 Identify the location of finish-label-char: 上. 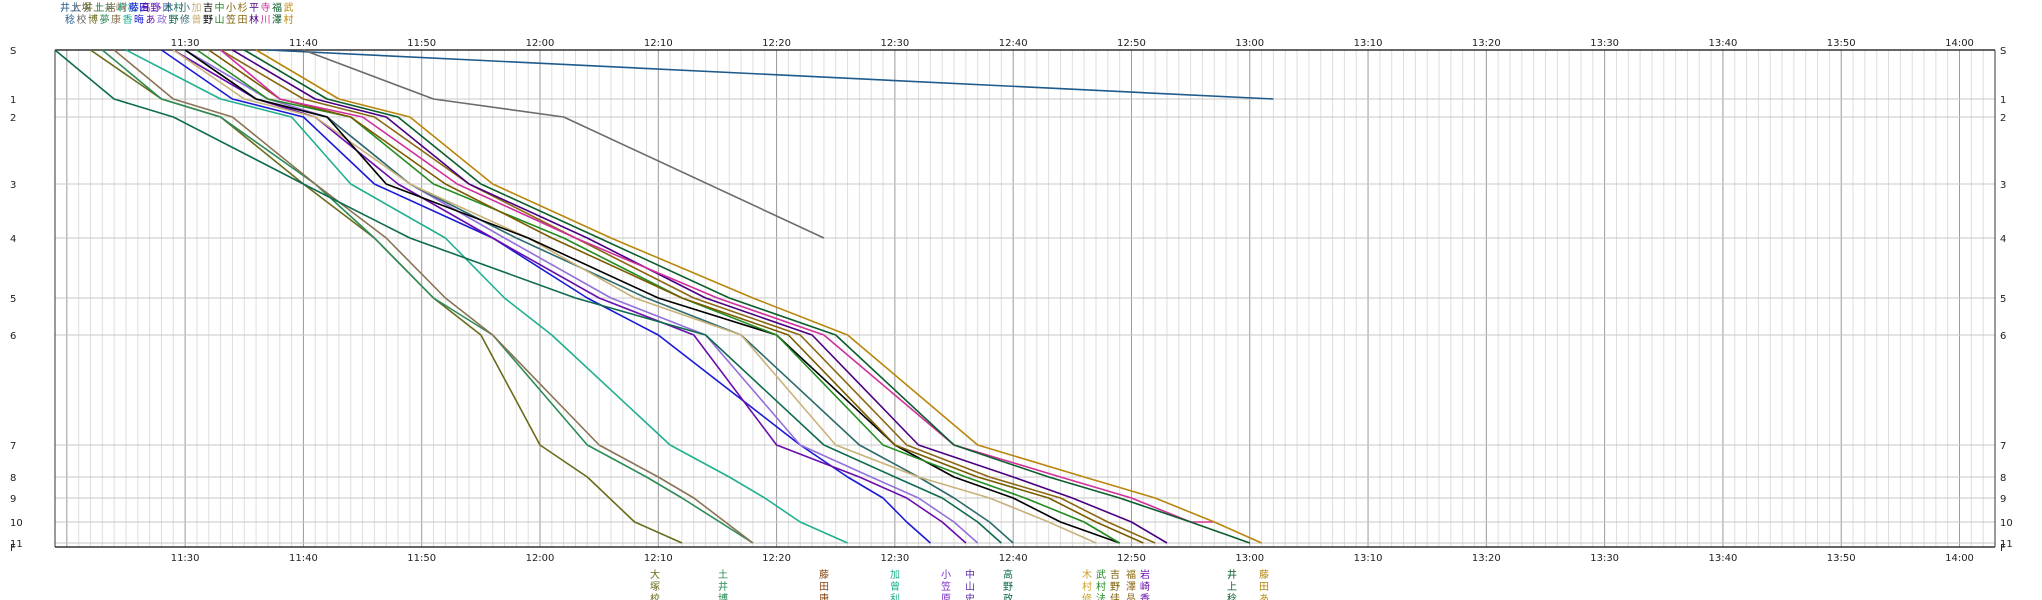
(1232, 587).